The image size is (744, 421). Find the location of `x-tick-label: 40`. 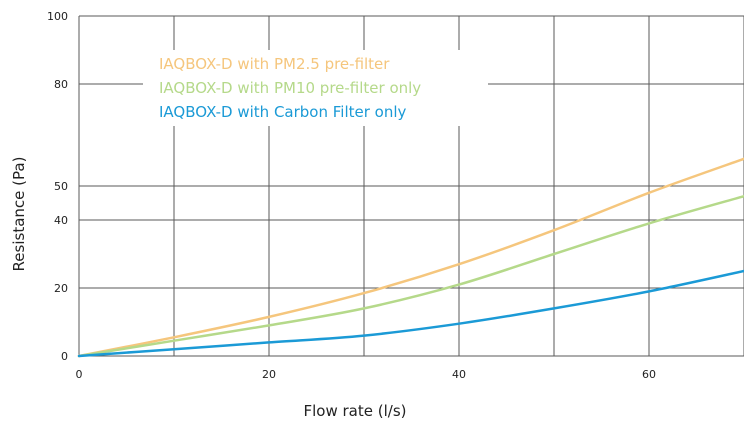

x-tick-label: 40 is located at coordinates (459, 374).